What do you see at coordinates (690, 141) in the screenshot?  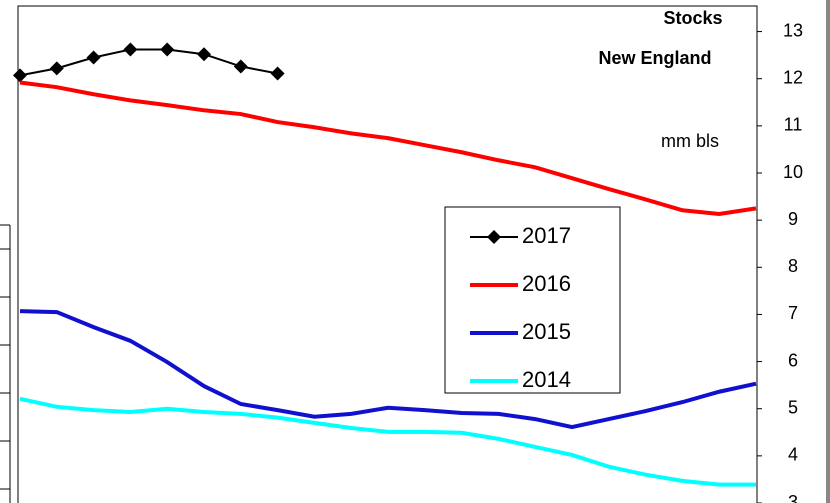 I see `annotation: mm bls` at bounding box center [690, 141].